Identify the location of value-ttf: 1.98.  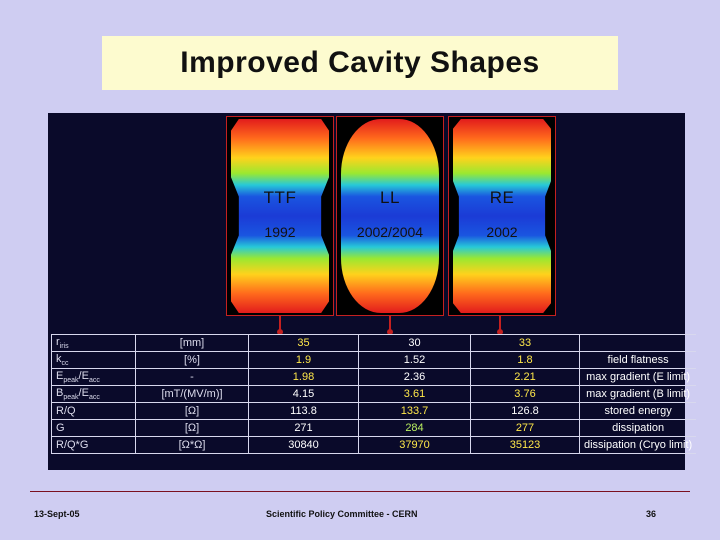
(303, 377).